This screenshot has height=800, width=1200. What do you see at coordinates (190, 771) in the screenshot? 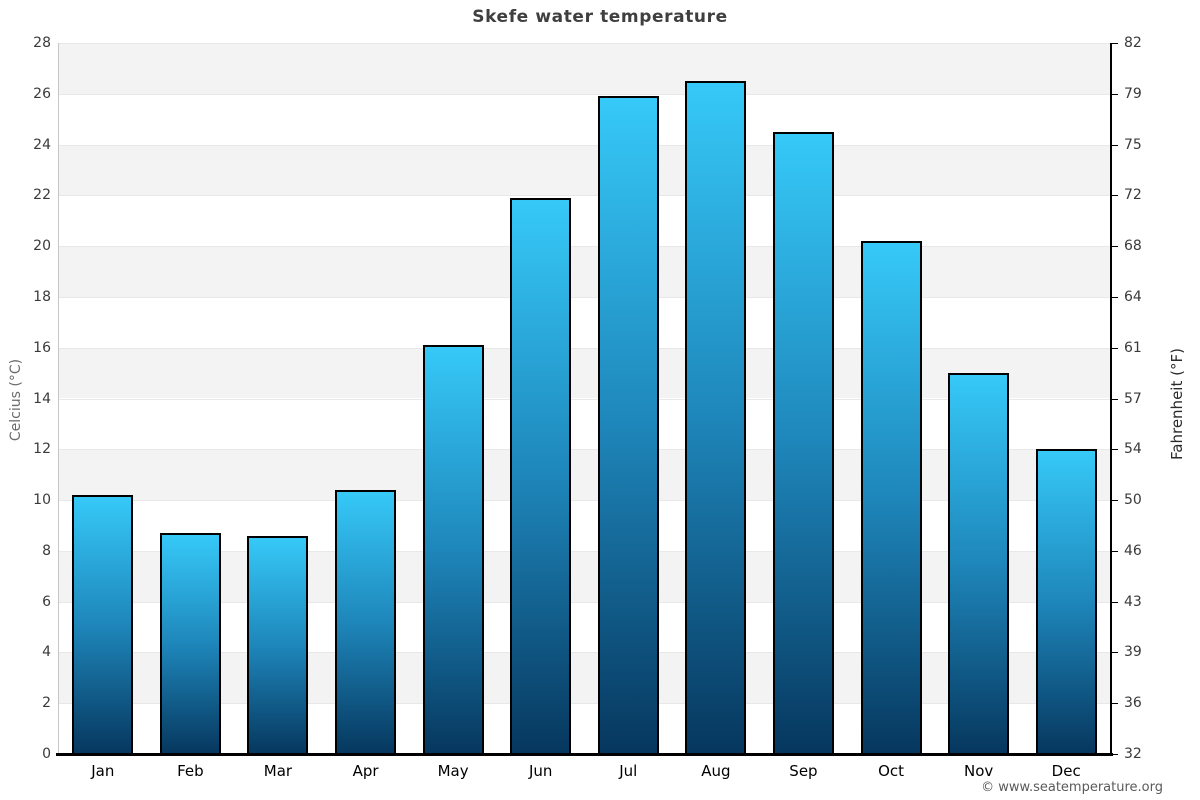
I see `x-tick-label-feb: Feb` at bounding box center [190, 771].